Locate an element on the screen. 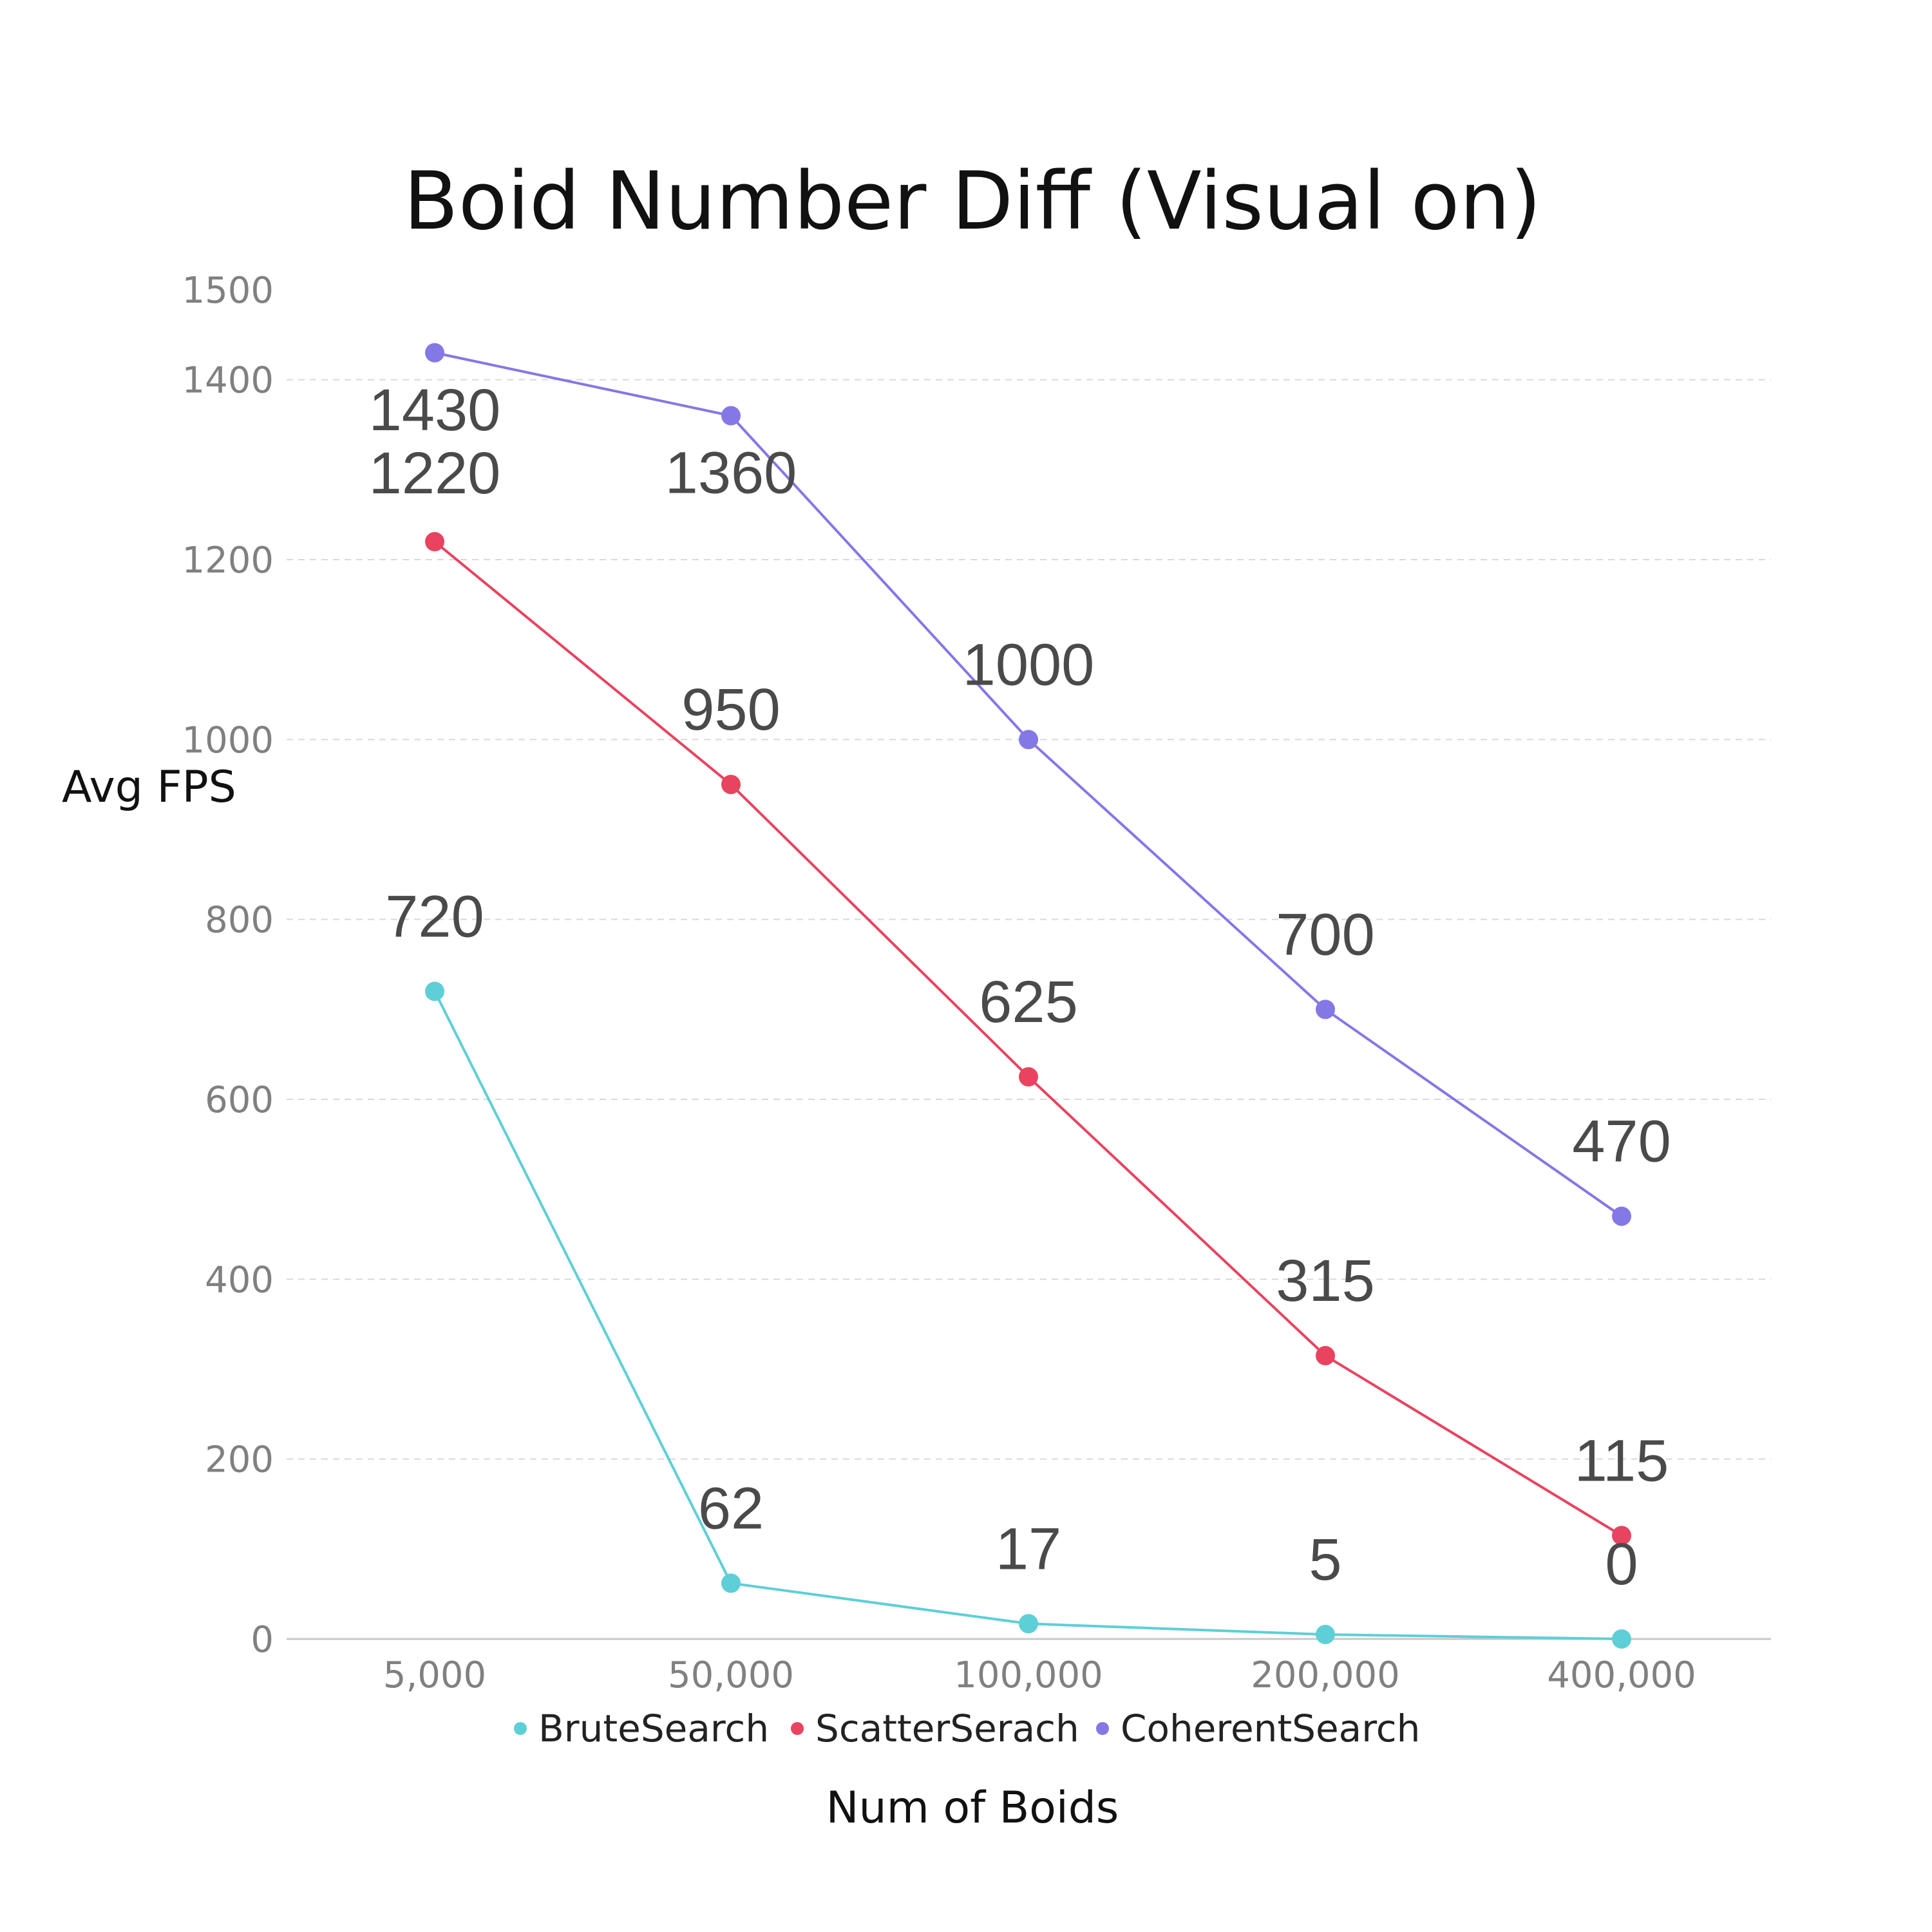 The height and width of the screenshot is (1932, 1932). data-label: 950 is located at coordinates (731, 710).